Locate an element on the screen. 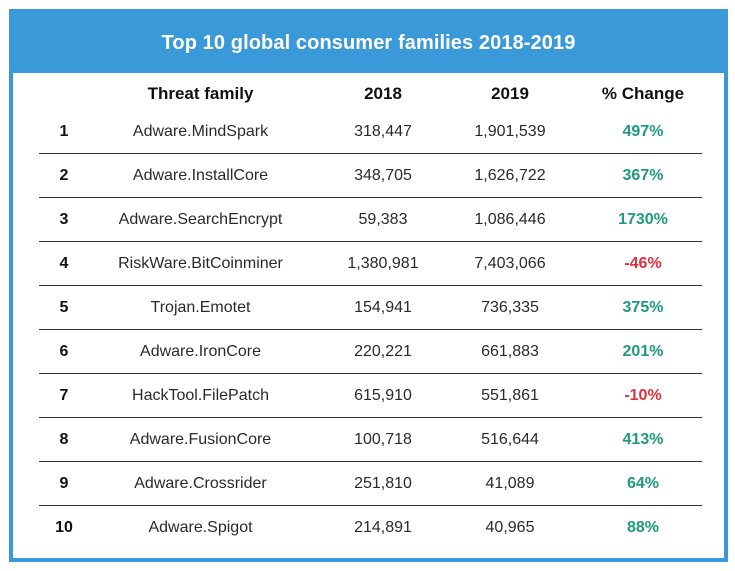 Image resolution: width=735 pixels, height=571 pixels. row-percent-change: -10% is located at coordinates (643, 395).